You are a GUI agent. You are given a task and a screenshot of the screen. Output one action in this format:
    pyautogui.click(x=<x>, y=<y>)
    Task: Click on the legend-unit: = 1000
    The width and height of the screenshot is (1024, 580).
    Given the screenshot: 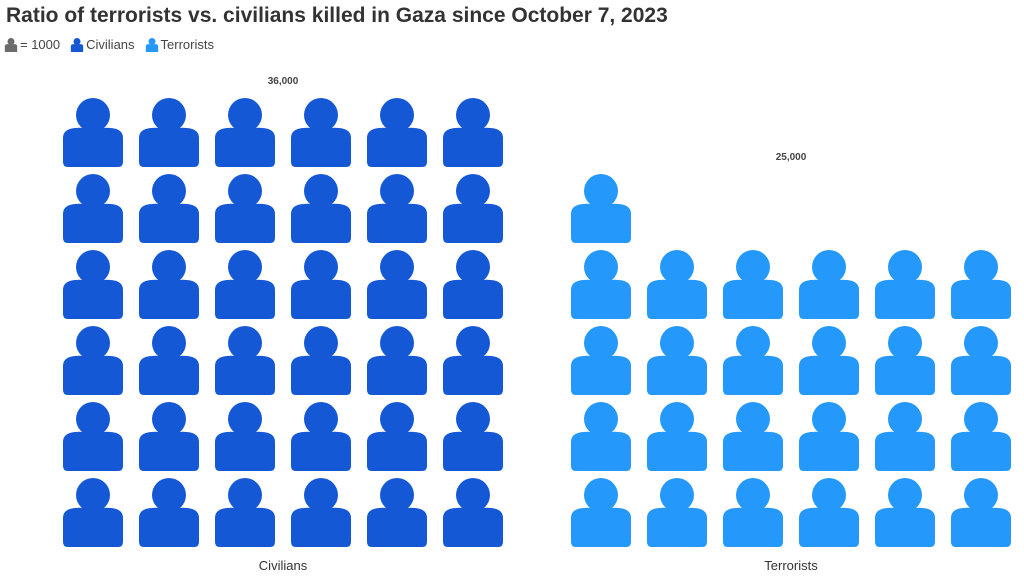 What is the action you would take?
    pyautogui.click(x=32, y=44)
    